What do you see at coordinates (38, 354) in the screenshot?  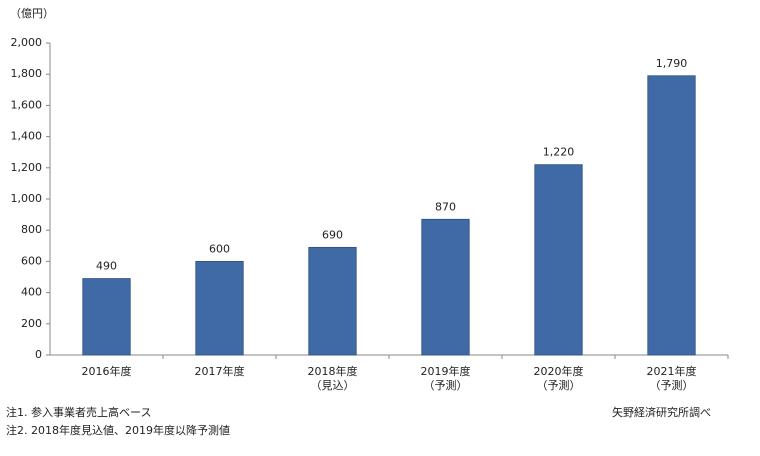 I see `y-tick-label: 0` at bounding box center [38, 354].